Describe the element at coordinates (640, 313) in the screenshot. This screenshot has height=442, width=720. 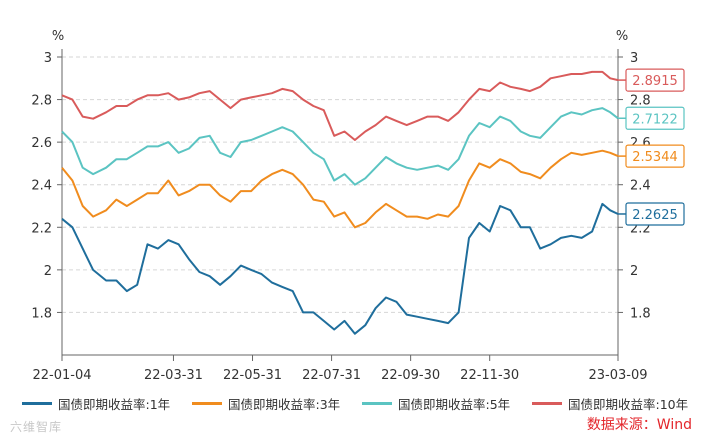
I see `y-tick-label-right: 1.8` at that location.